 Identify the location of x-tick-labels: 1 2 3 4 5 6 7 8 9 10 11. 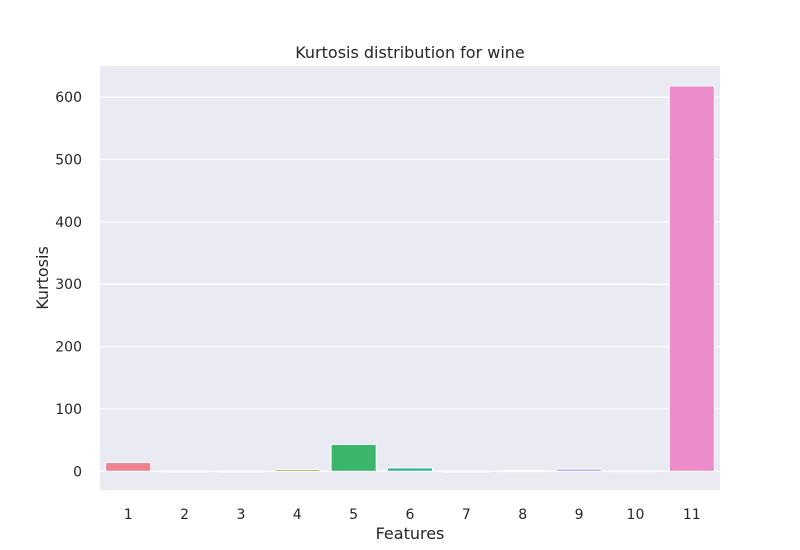
(412, 515).